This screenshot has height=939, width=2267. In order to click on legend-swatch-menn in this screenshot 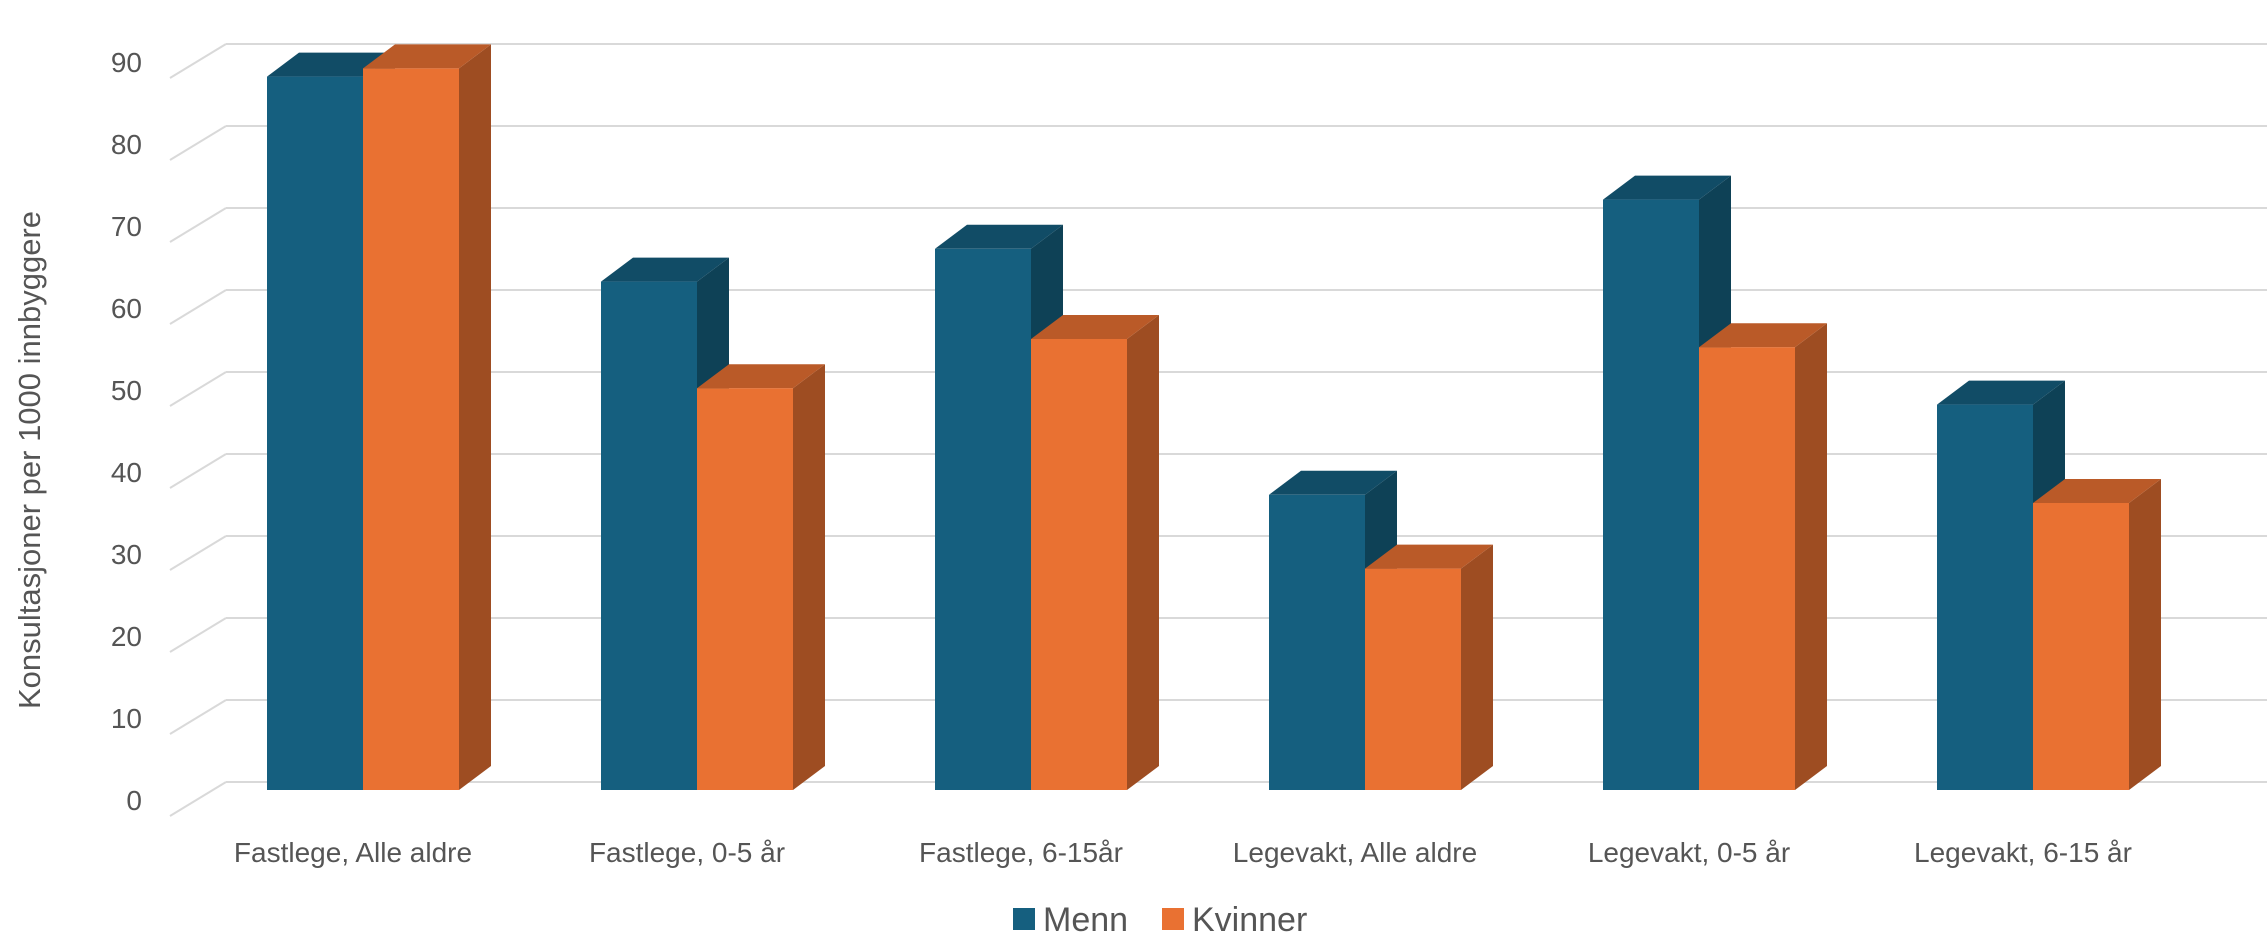, I will do `click(1024, 919)`.